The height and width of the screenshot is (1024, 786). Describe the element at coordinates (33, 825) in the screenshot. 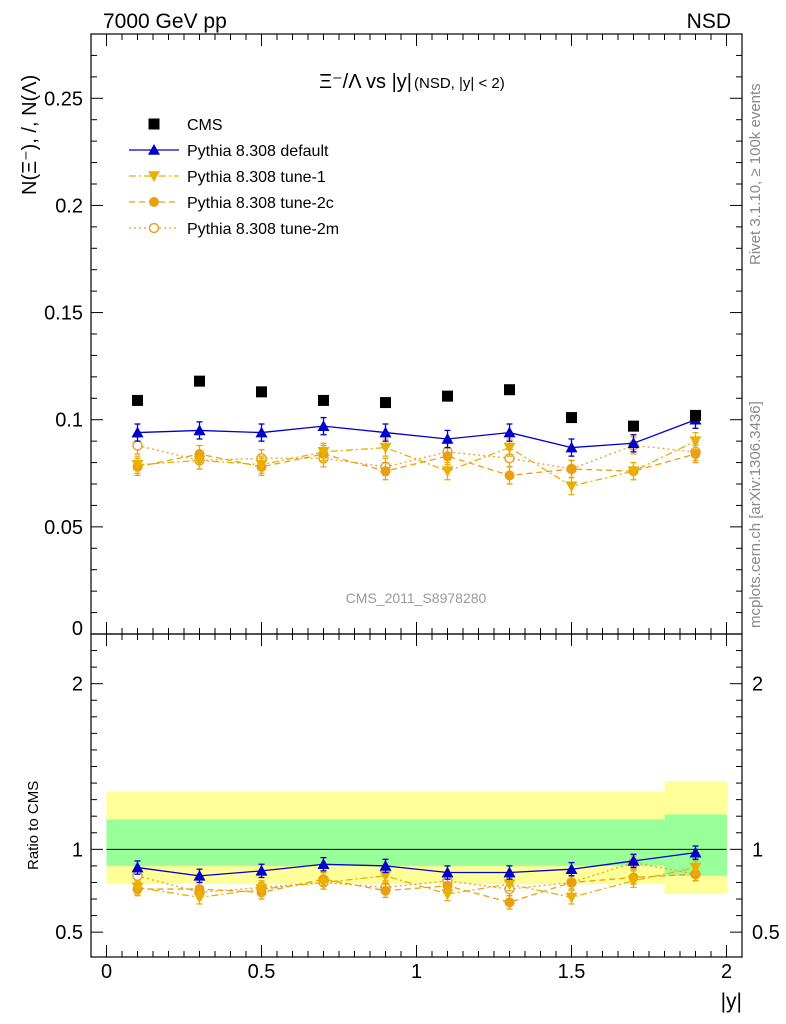

I see `ratio-axis-title: Ratio to CMS` at that location.